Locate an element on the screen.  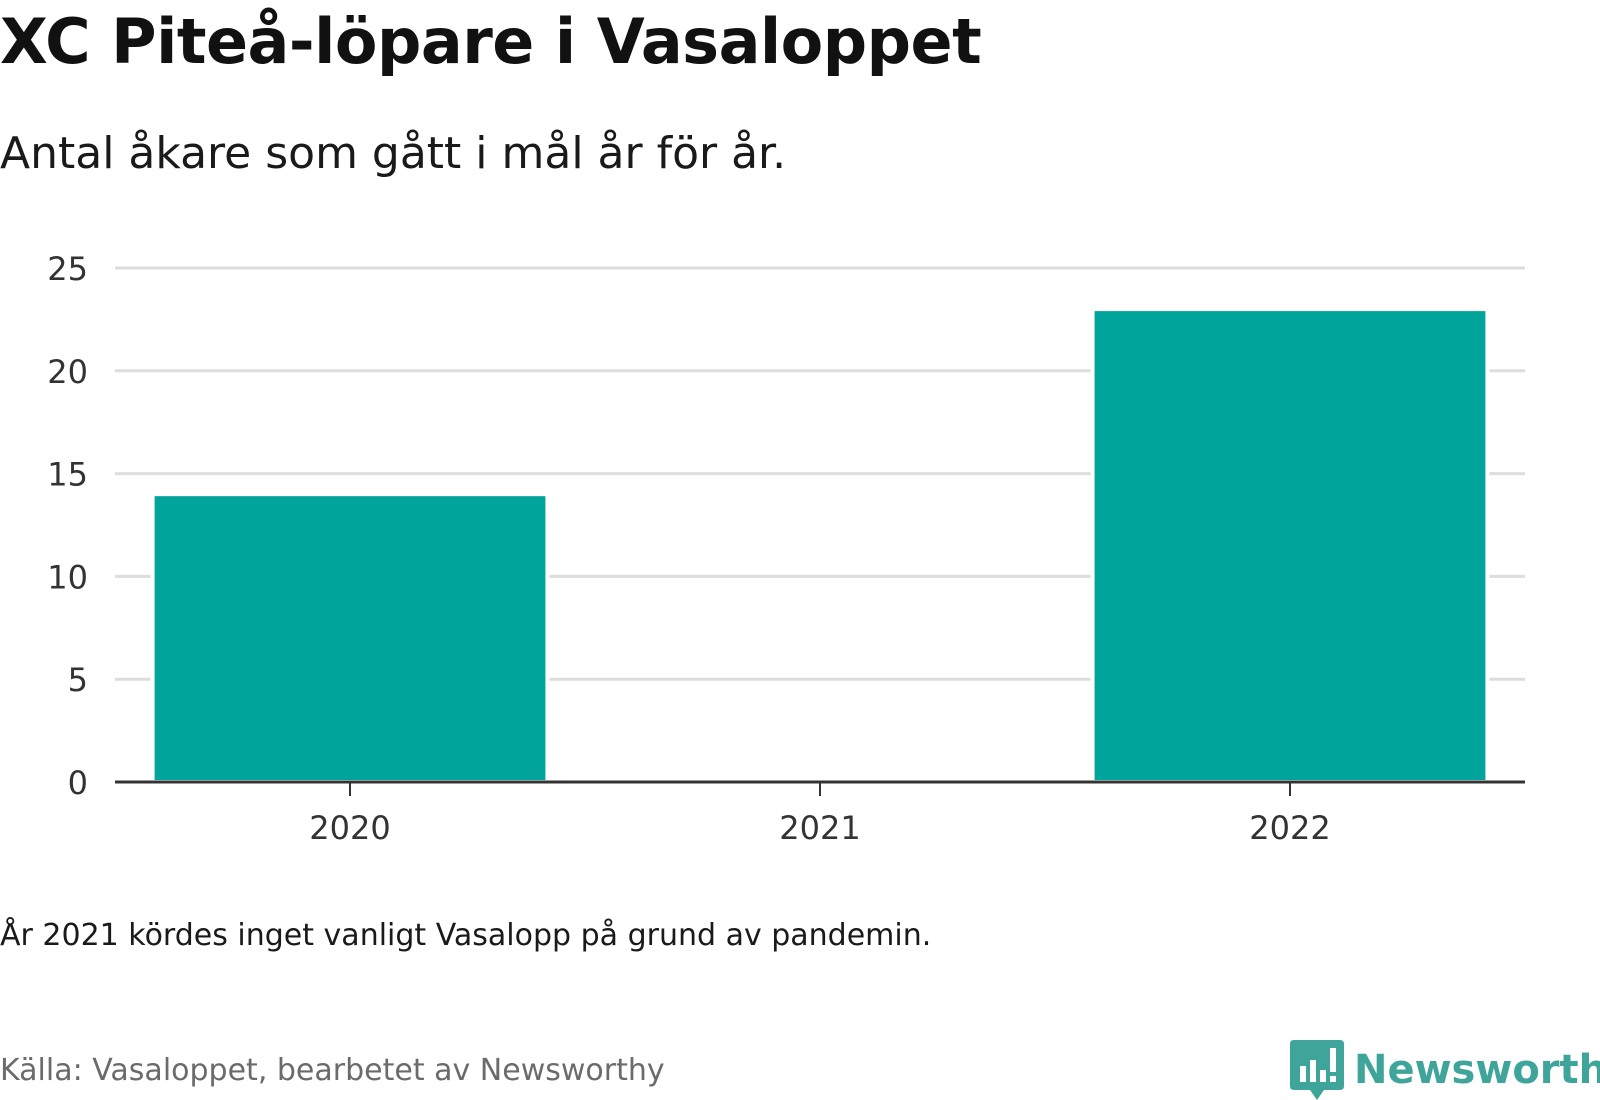
x-tick-label-2022: 2022 is located at coordinates (1289, 828).